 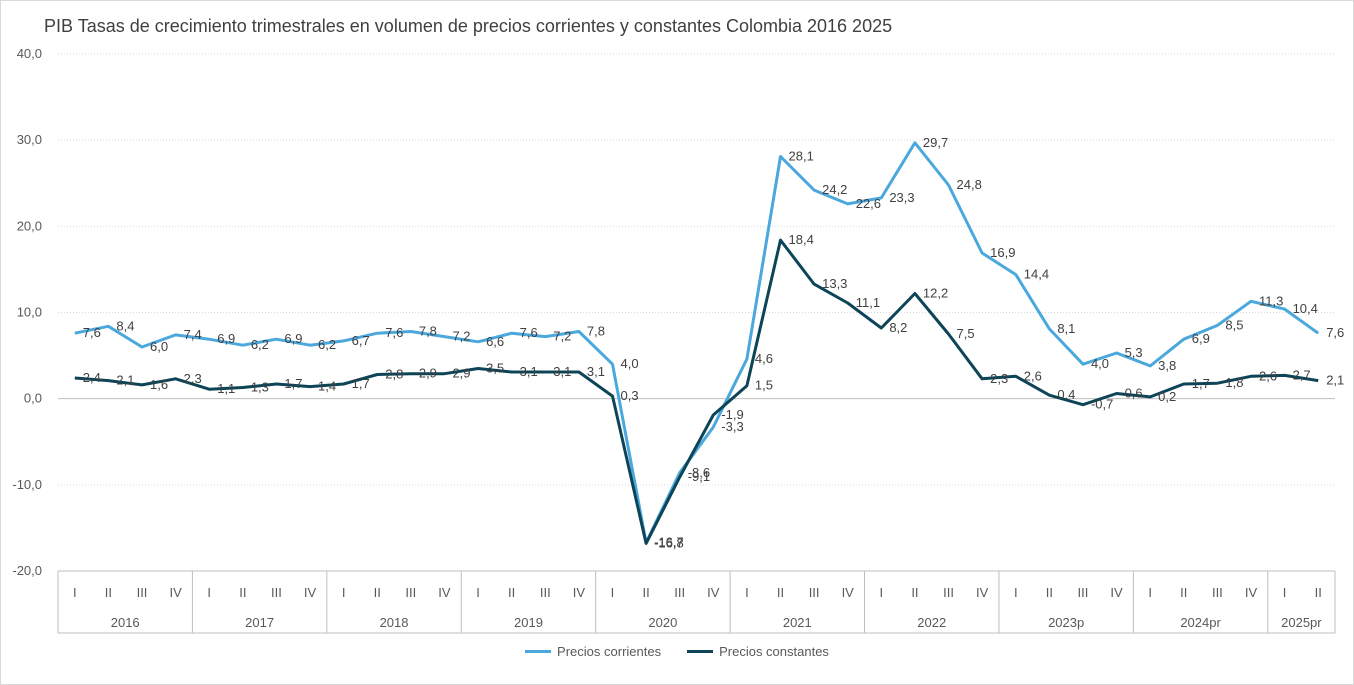 I want to click on x-year-label: 2025pr, so click(x=1301, y=622).